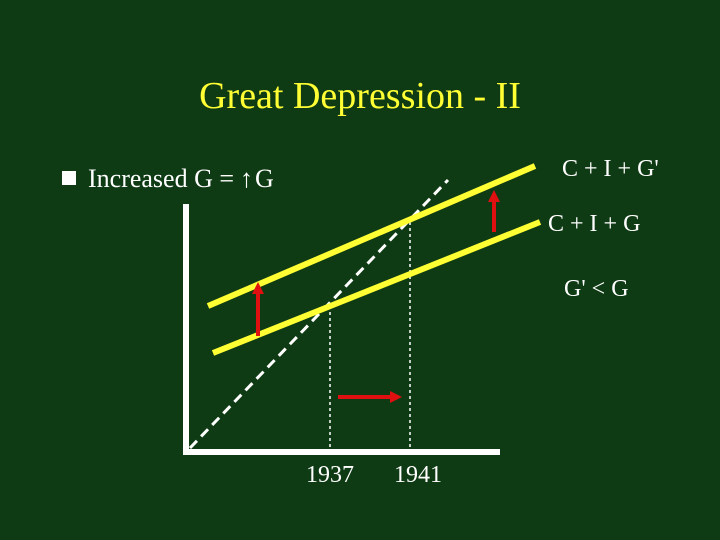  What do you see at coordinates (247, 178) in the screenshot?
I see `up-arrow-icon: ↑` at bounding box center [247, 178].